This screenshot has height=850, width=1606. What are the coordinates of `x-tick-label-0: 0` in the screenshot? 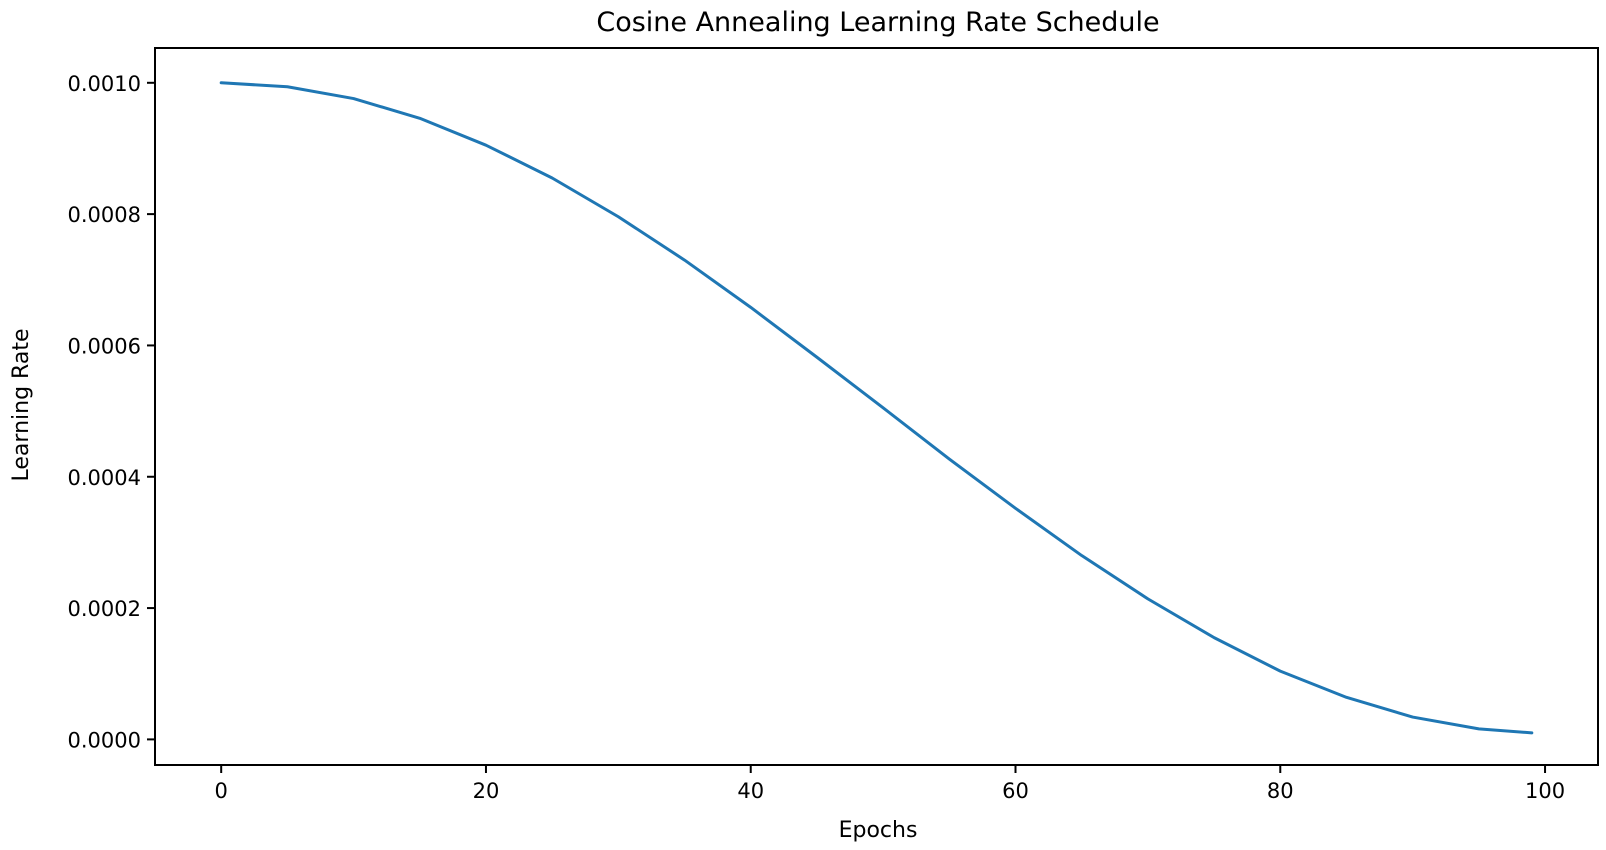 It's located at (221, 791).